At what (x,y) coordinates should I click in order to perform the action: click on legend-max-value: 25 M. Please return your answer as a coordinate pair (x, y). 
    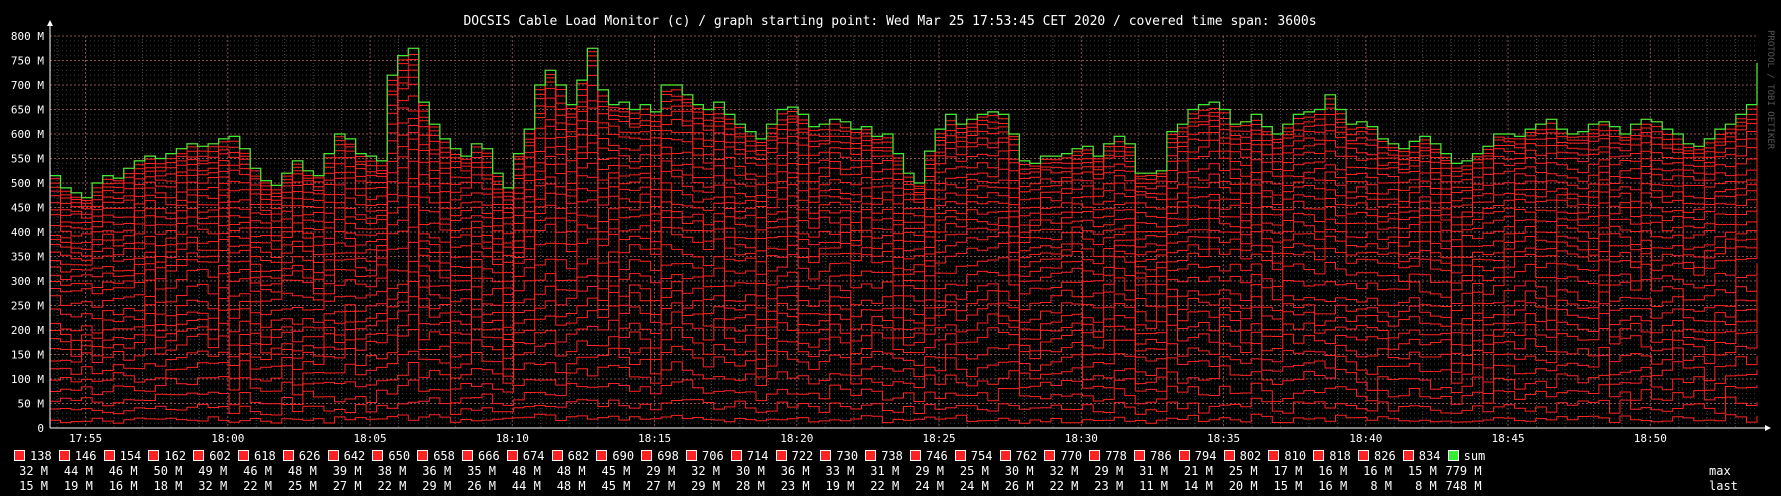
    Looking at the image, I should click on (974, 471).